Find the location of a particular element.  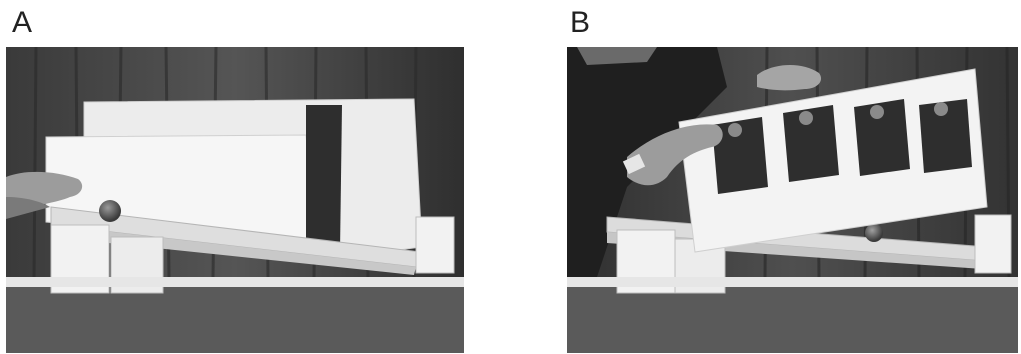

cards is located at coordinates (842, 146).